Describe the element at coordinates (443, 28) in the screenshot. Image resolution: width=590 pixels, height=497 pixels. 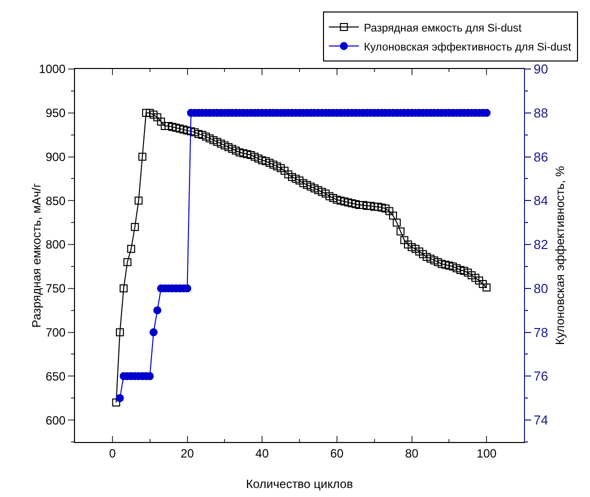
I see `legend-label: Разрядная емкость для Si-dust` at that location.